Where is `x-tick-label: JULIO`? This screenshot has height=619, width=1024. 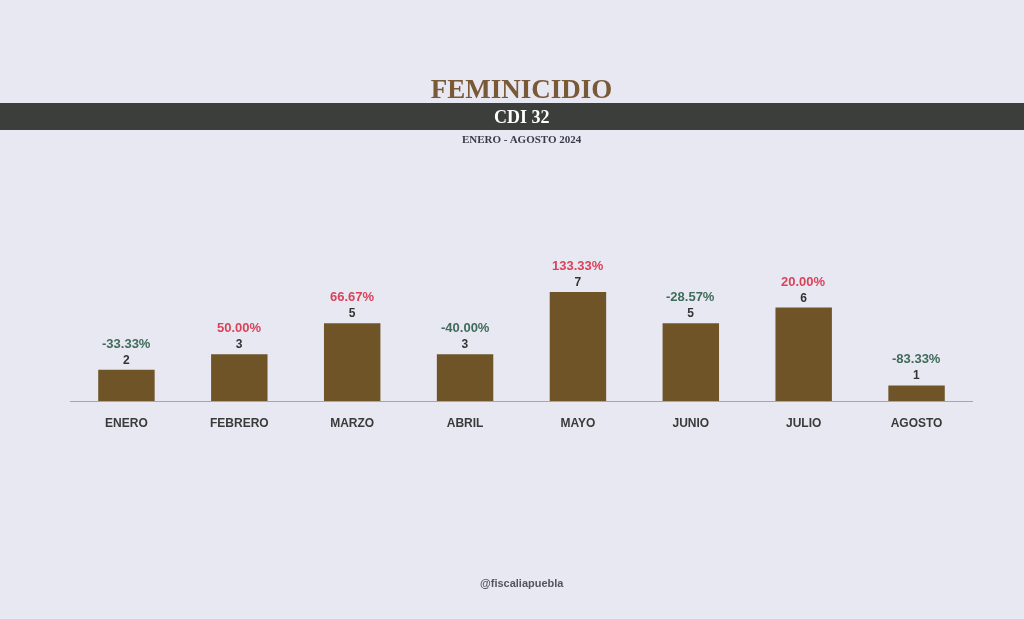
x-tick-label: JULIO is located at coordinates (804, 422).